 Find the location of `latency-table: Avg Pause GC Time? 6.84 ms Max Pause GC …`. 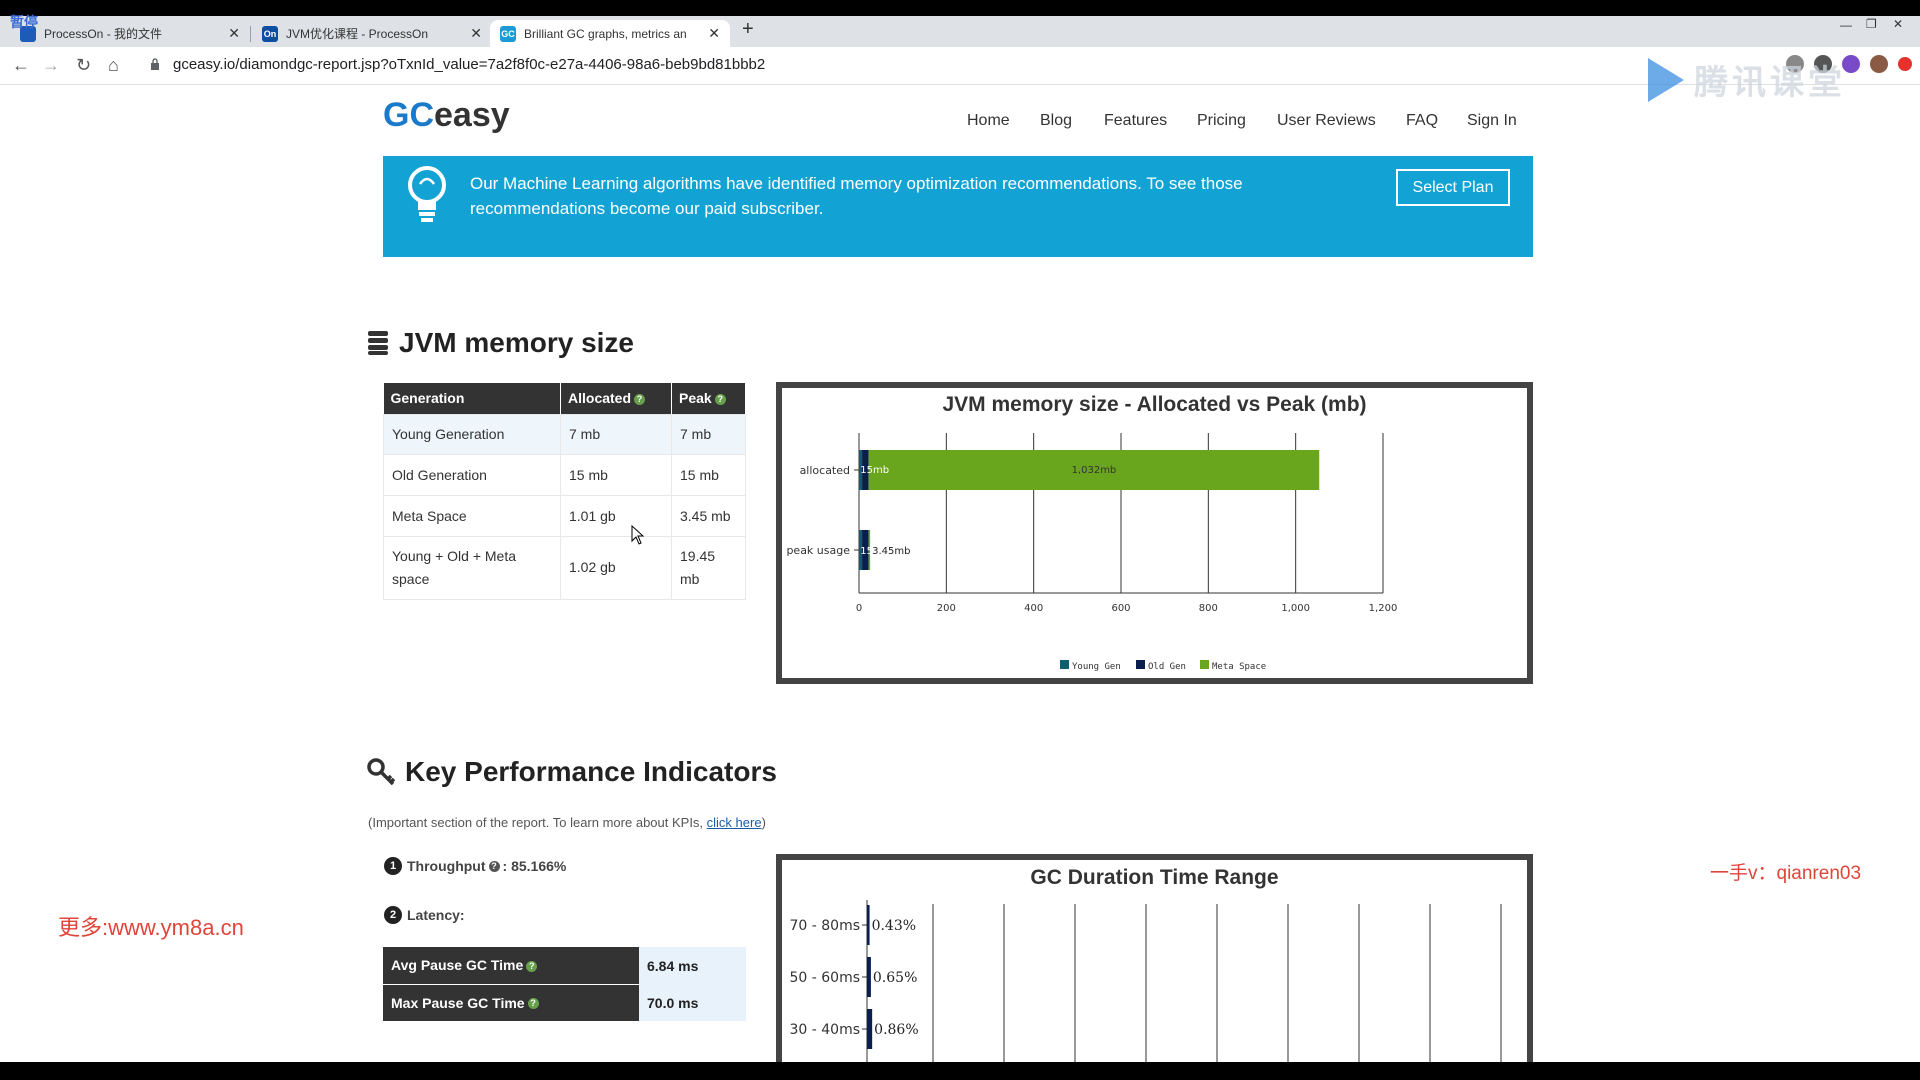

latency-table: Avg Pause GC Time? 6.84 ms Max Pause GC … is located at coordinates (564, 984).